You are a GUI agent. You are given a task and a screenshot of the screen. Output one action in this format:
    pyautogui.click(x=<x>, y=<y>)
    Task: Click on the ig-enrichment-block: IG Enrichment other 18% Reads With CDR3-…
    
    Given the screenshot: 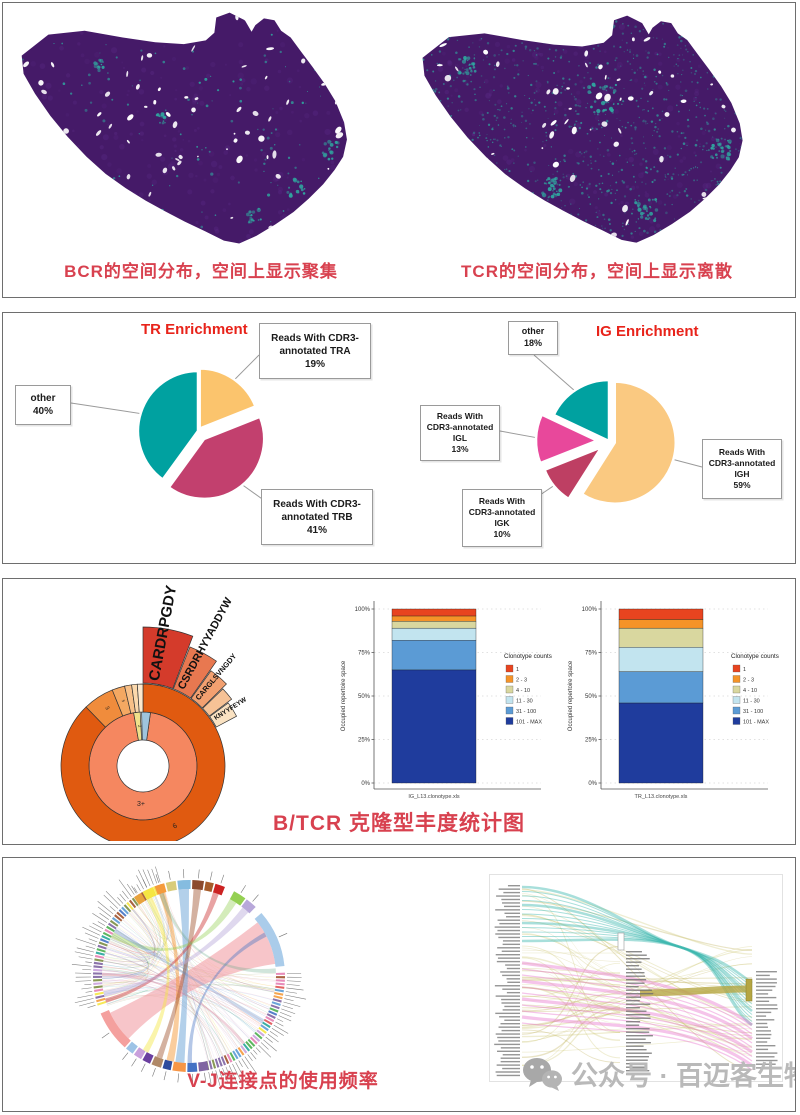 What is the action you would take?
    pyautogui.click(x=597, y=438)
    